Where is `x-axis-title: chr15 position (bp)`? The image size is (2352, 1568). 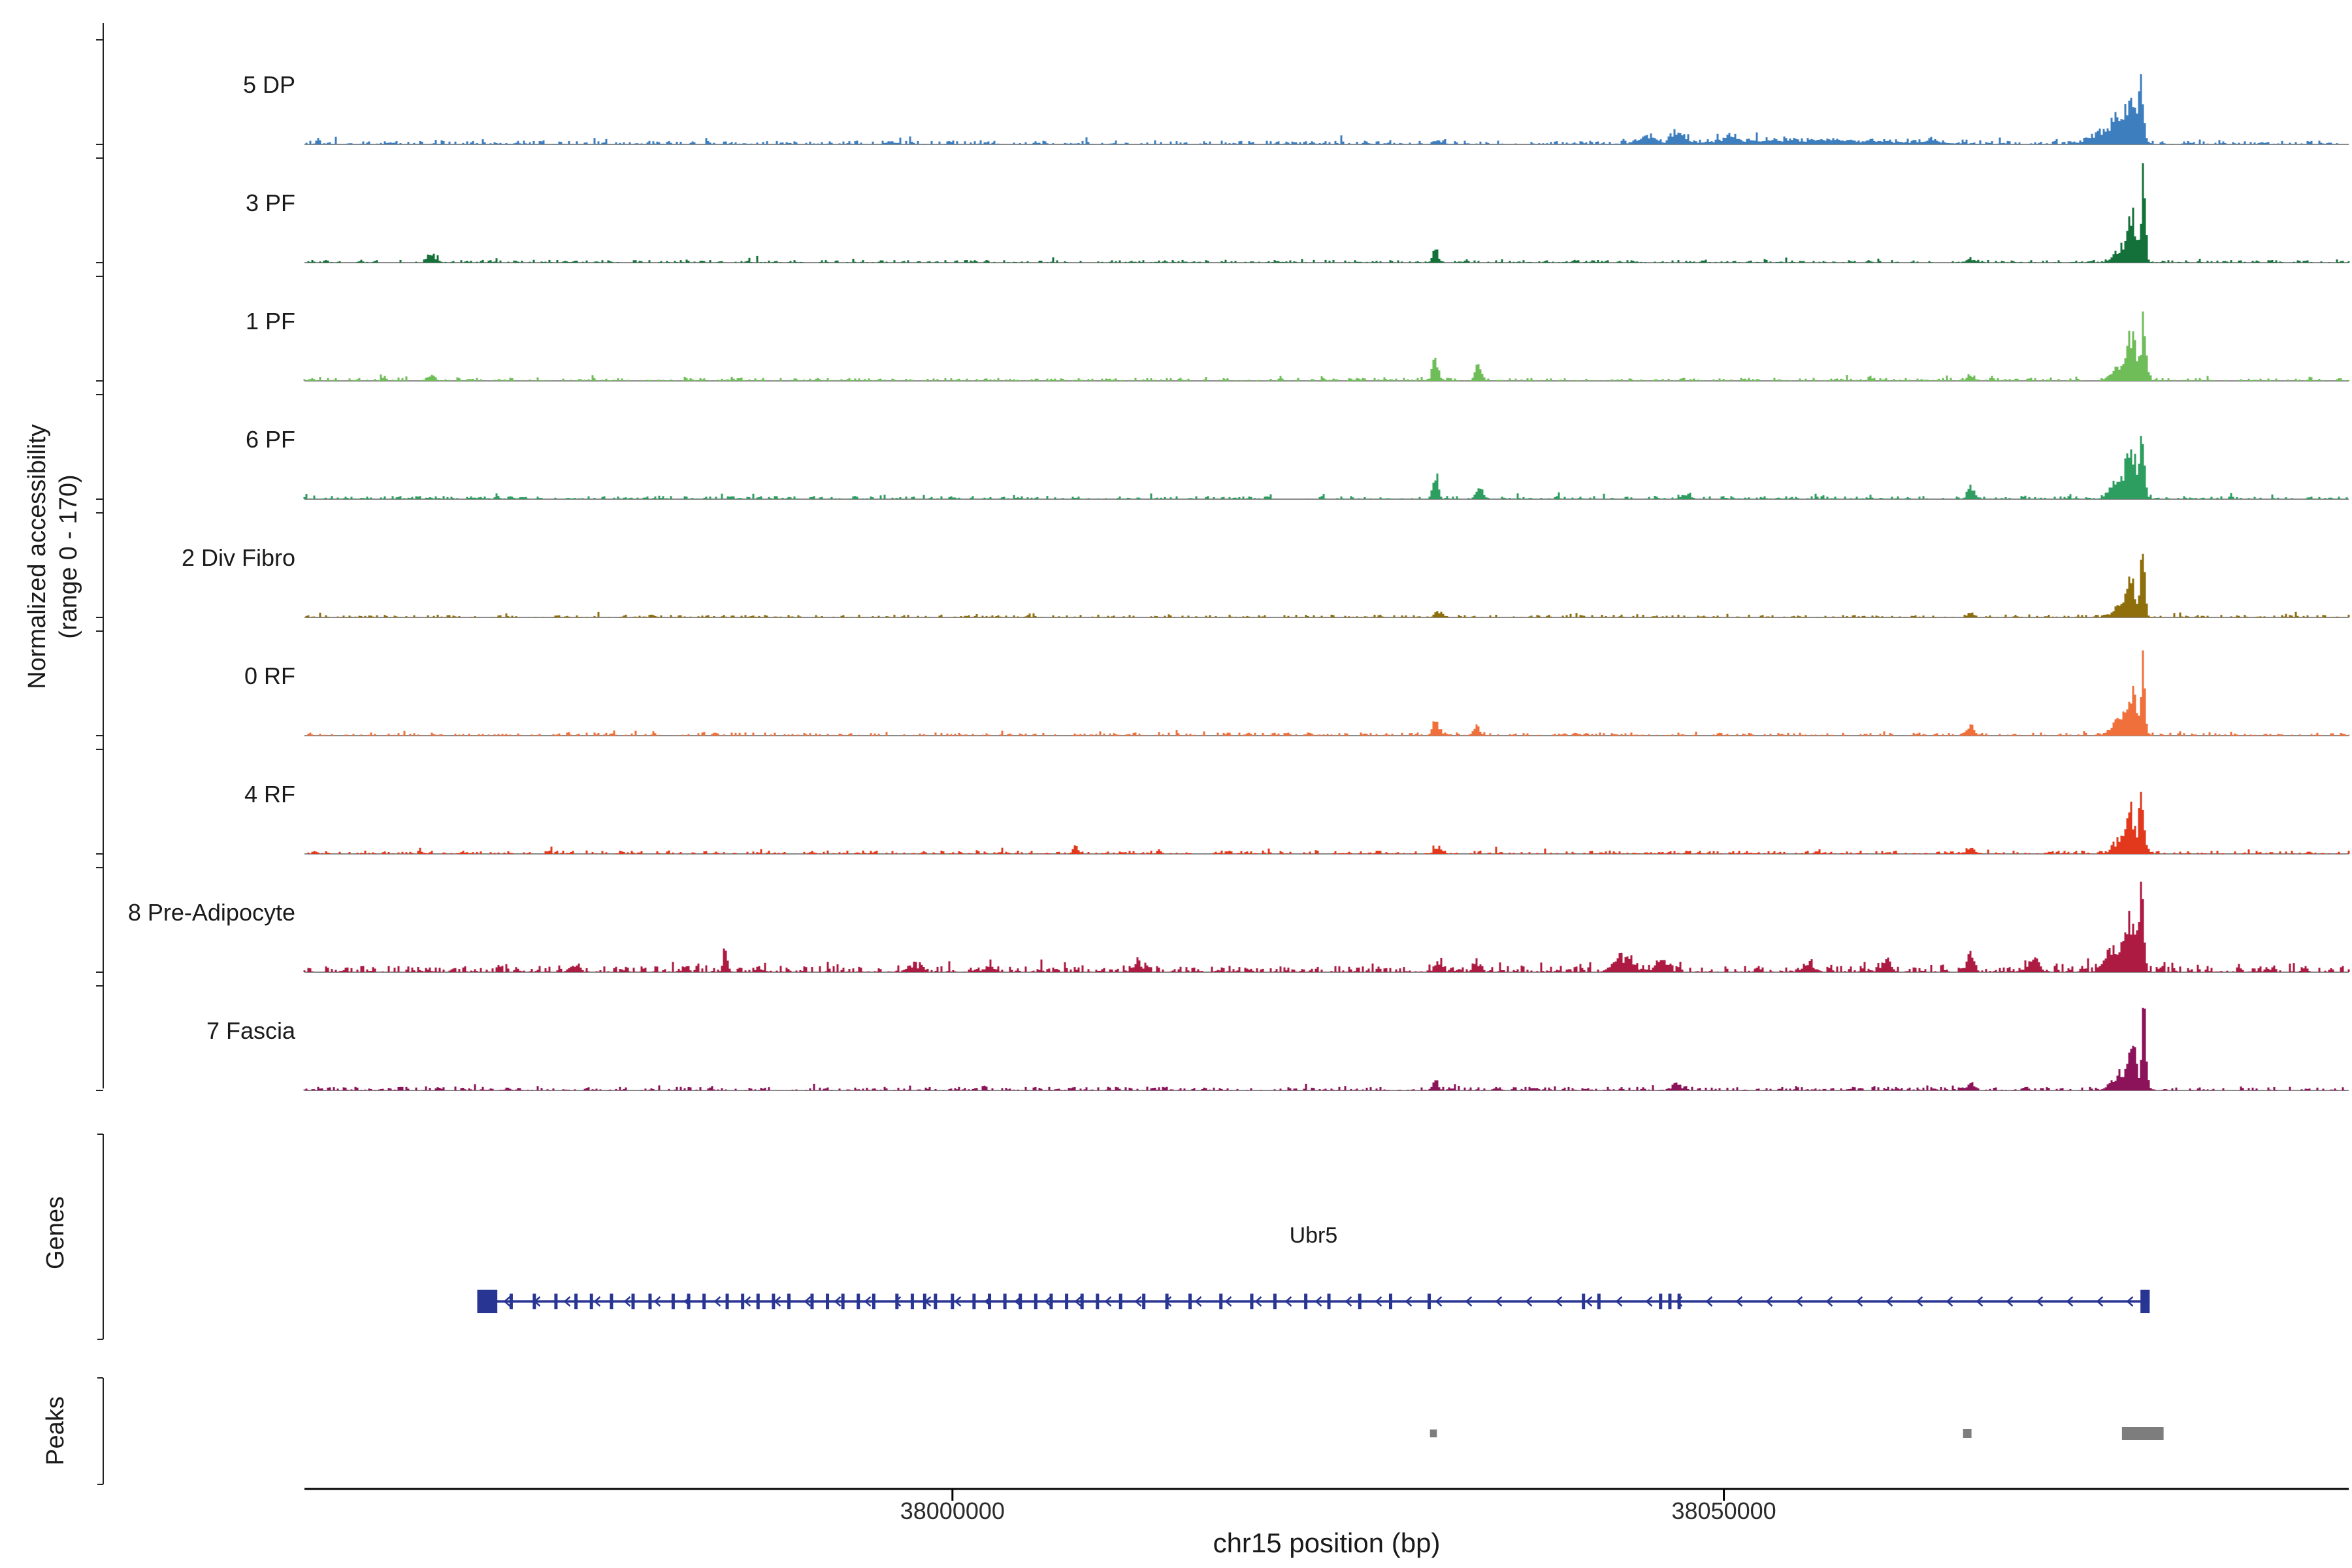
x-axis-title: chr15 position (bp) is located at coordinates (1327, 1542).